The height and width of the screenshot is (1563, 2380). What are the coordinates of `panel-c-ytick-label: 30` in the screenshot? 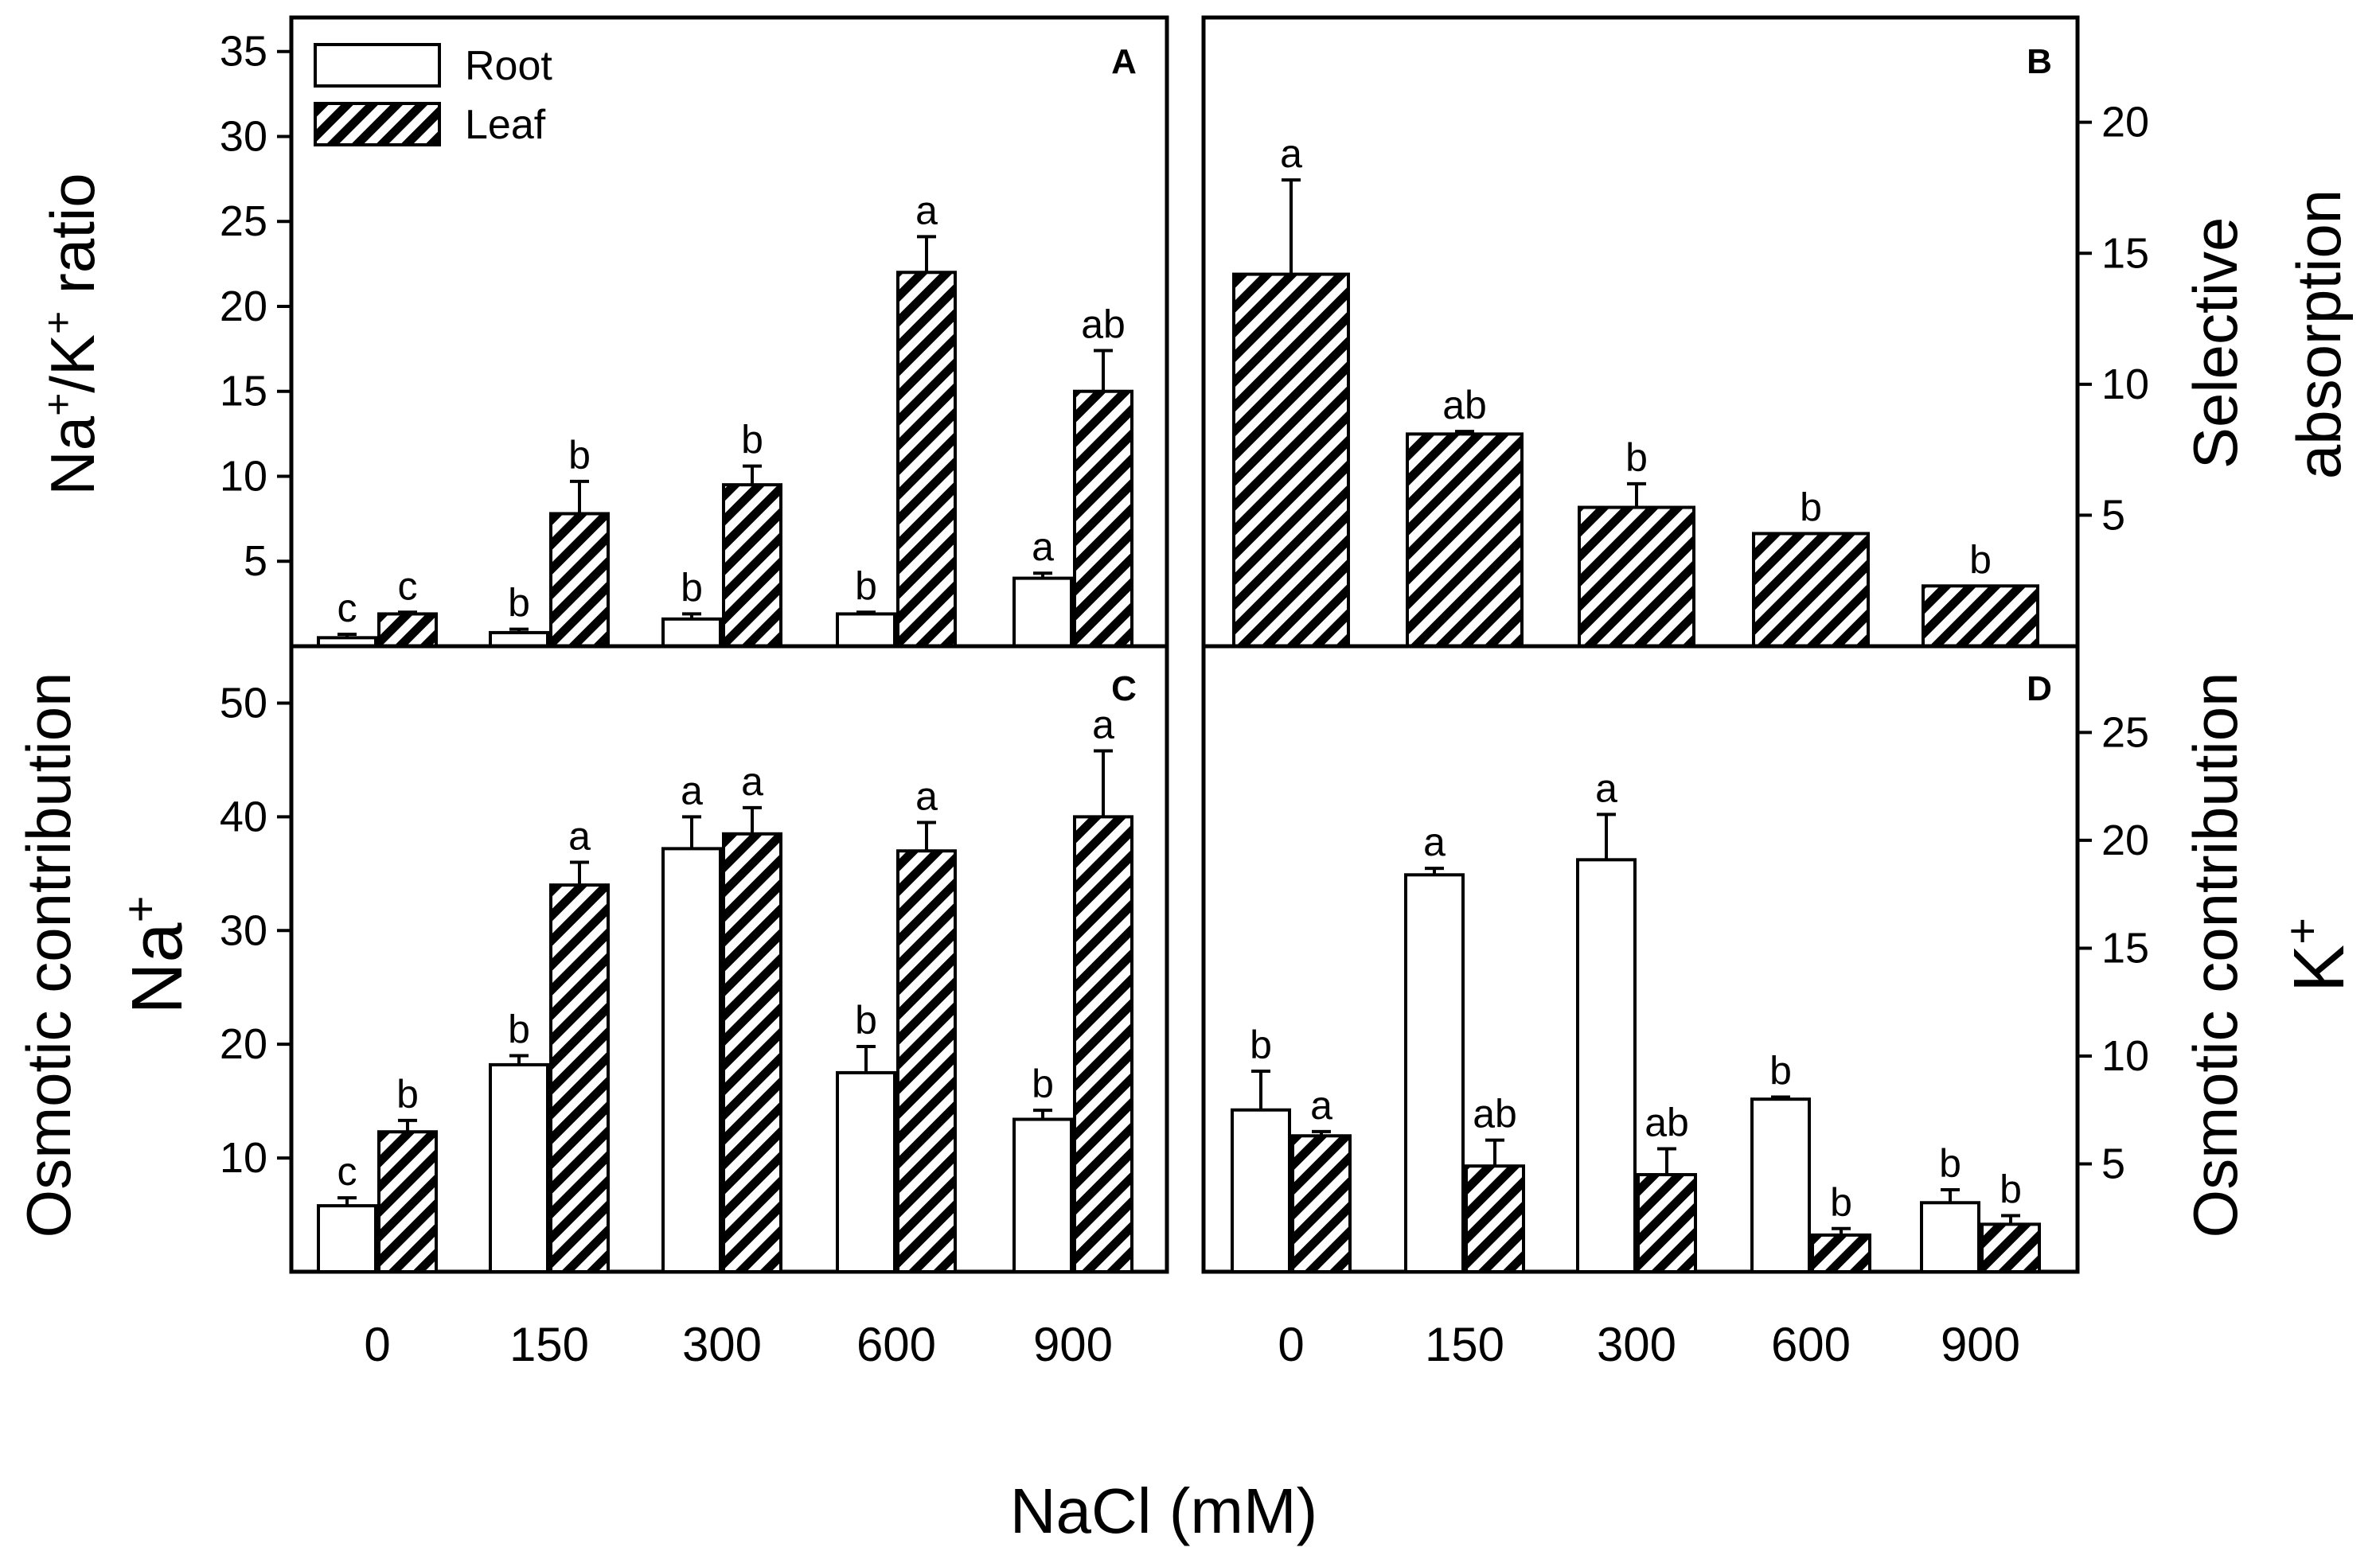 It's located at (244, 930).